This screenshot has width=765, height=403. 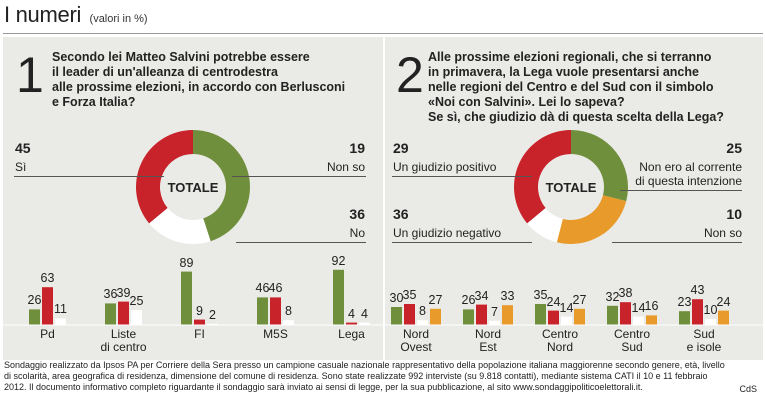 What do you see at coordinates (416, 347) in the screenshot?
I see `region-category-line: Ovest` at bounding box center [416, 347].